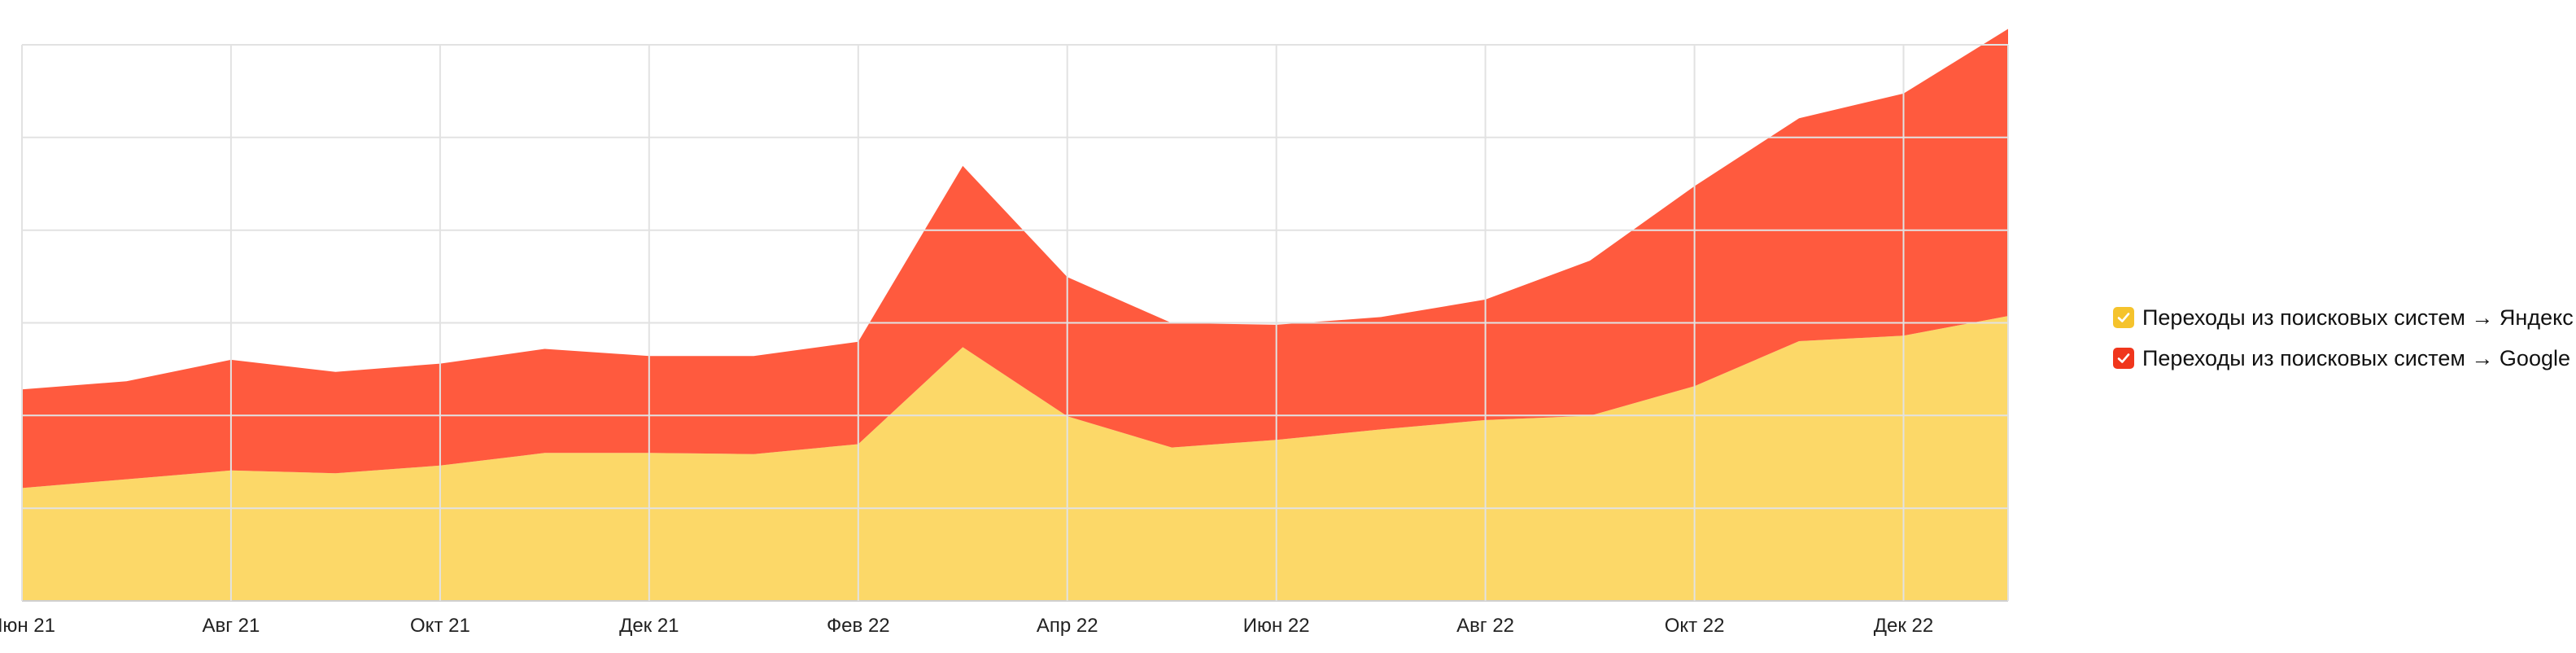  Describe the element at coordinates (1485, 626) in the screenshot. I see `x-tick-label: Авг 22` at that location.